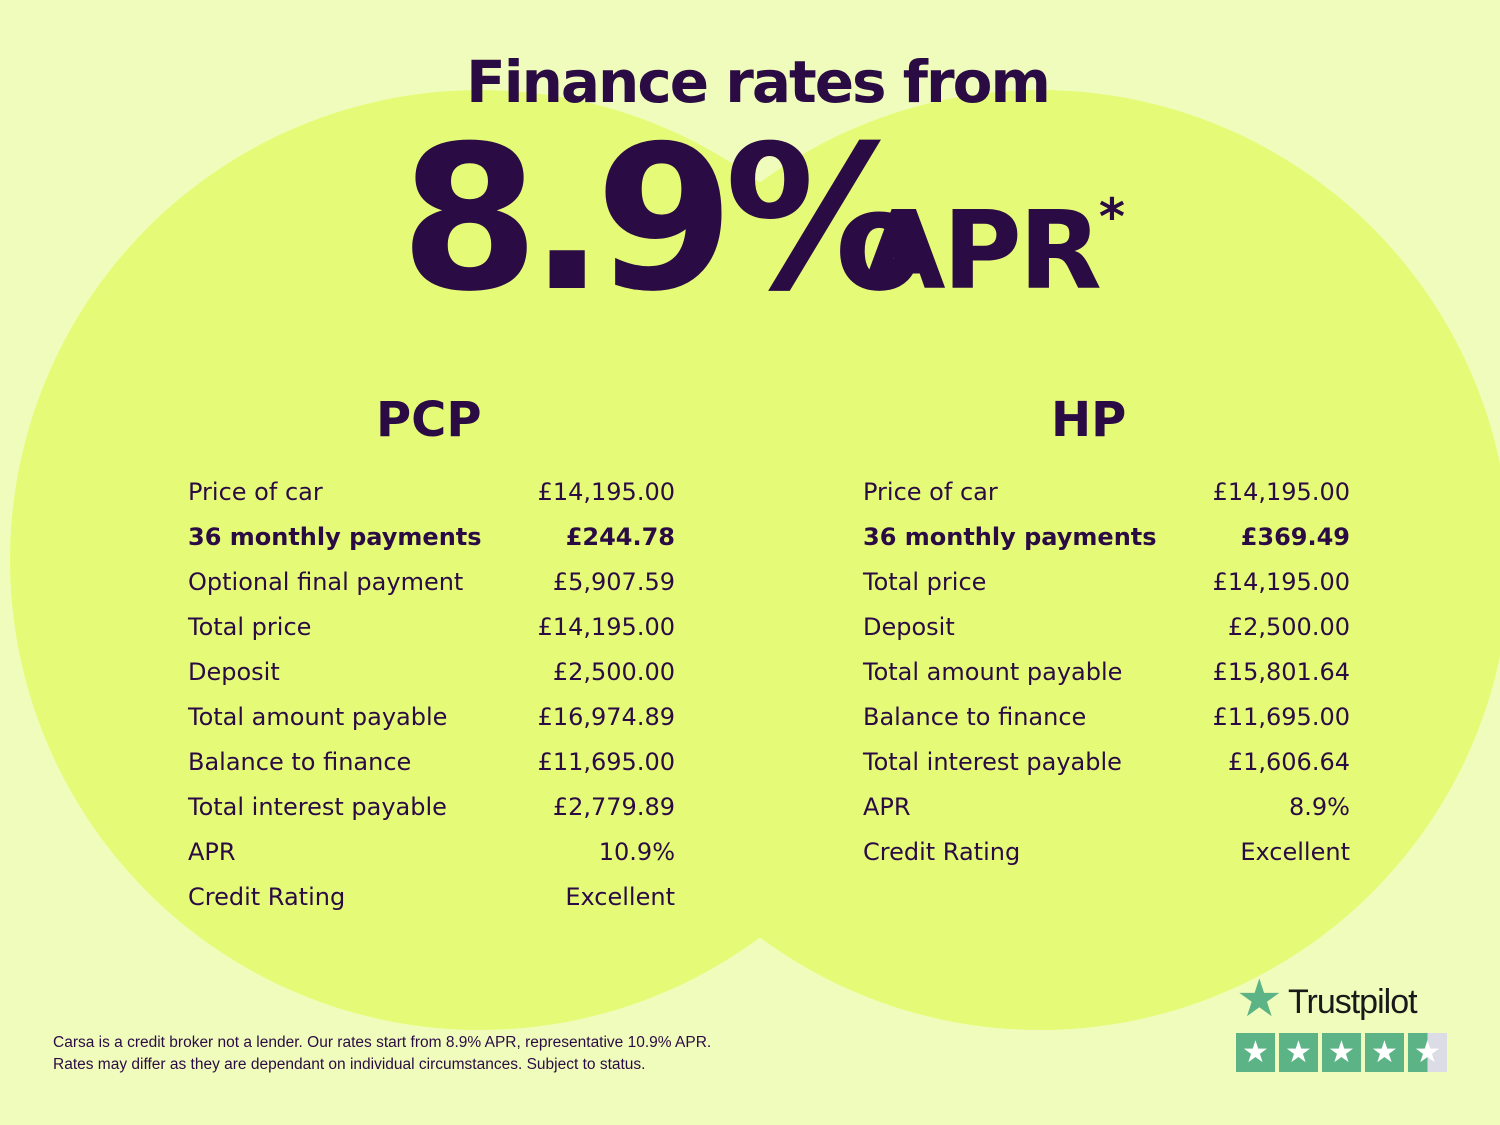 The height and width of the screenshot is (1125, 1500). Describe the element at coordinates (993, 249) in the screenshot. I see `rate-suffix: APR*` at that location.